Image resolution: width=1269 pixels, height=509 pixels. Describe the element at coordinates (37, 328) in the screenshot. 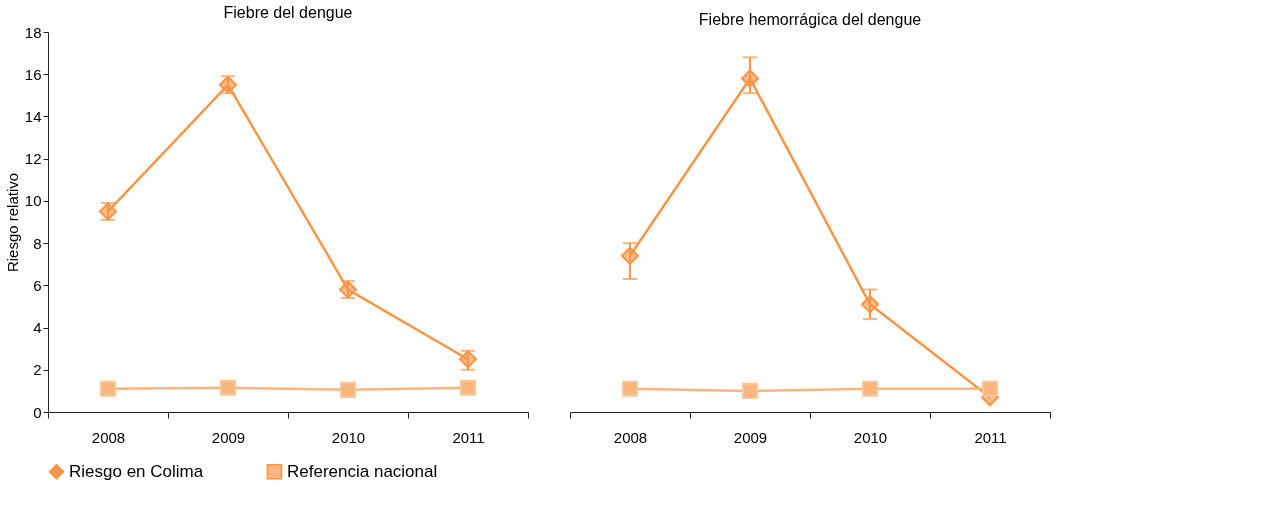

I see `y-tick-label: 4` at that location.